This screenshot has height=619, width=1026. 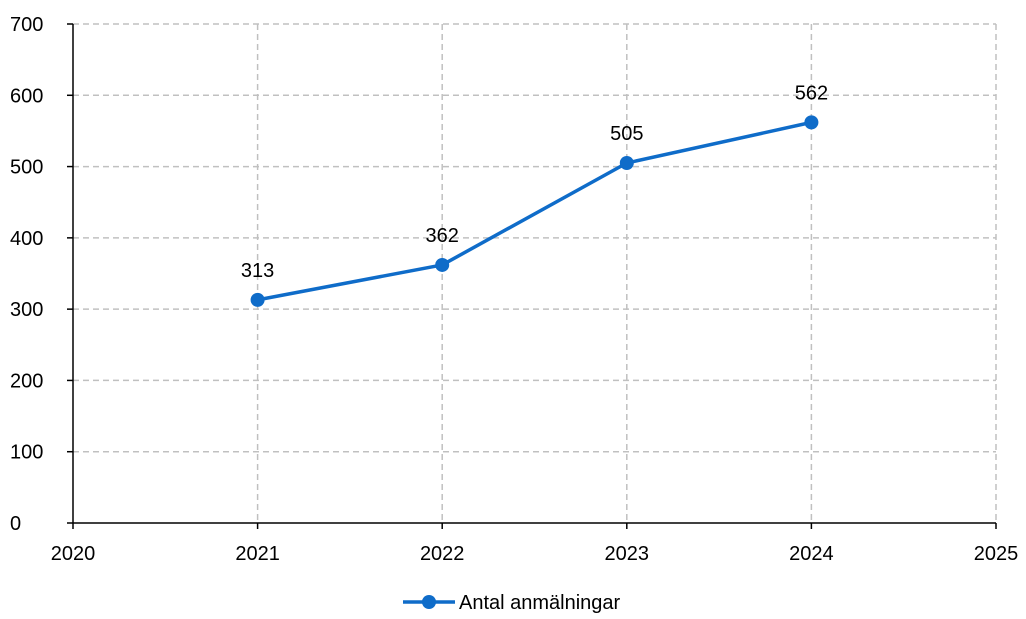 What do you see at coordinates (626, 134) in the screenshot?
I see `data-label: 505` at bounding box center [626, 134].